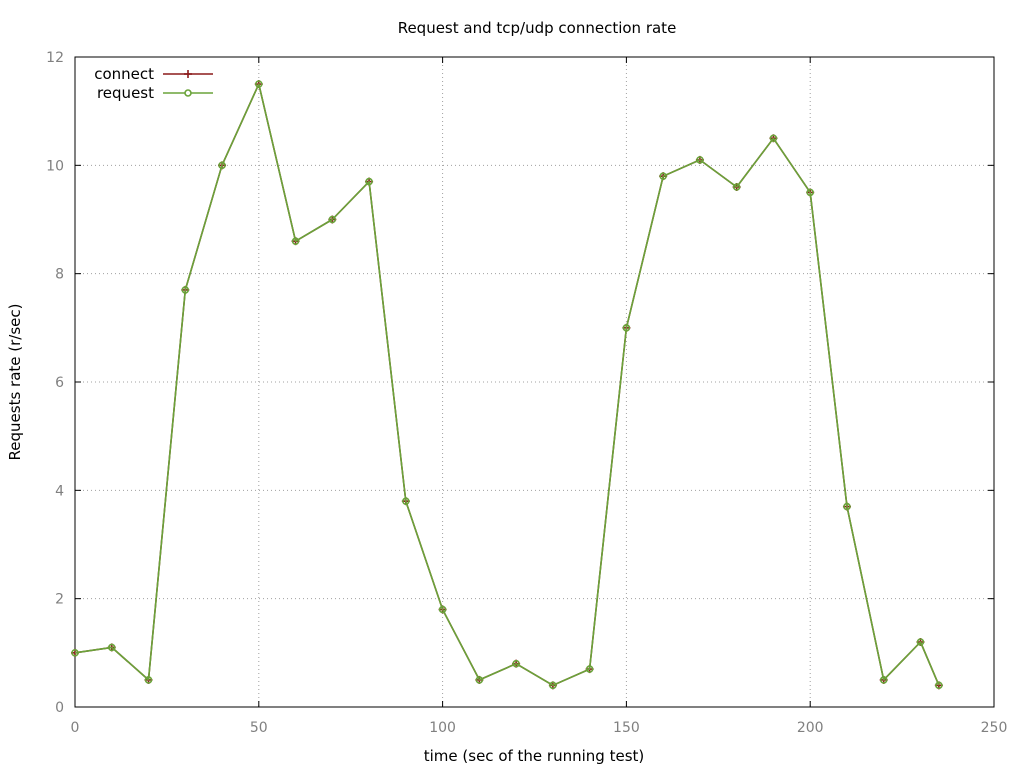 The width and height of the screenshot is (1024, 768). Describe the element at coordinates (125, 93) in the screenshot. I see `legend-label-request: request` at that location.